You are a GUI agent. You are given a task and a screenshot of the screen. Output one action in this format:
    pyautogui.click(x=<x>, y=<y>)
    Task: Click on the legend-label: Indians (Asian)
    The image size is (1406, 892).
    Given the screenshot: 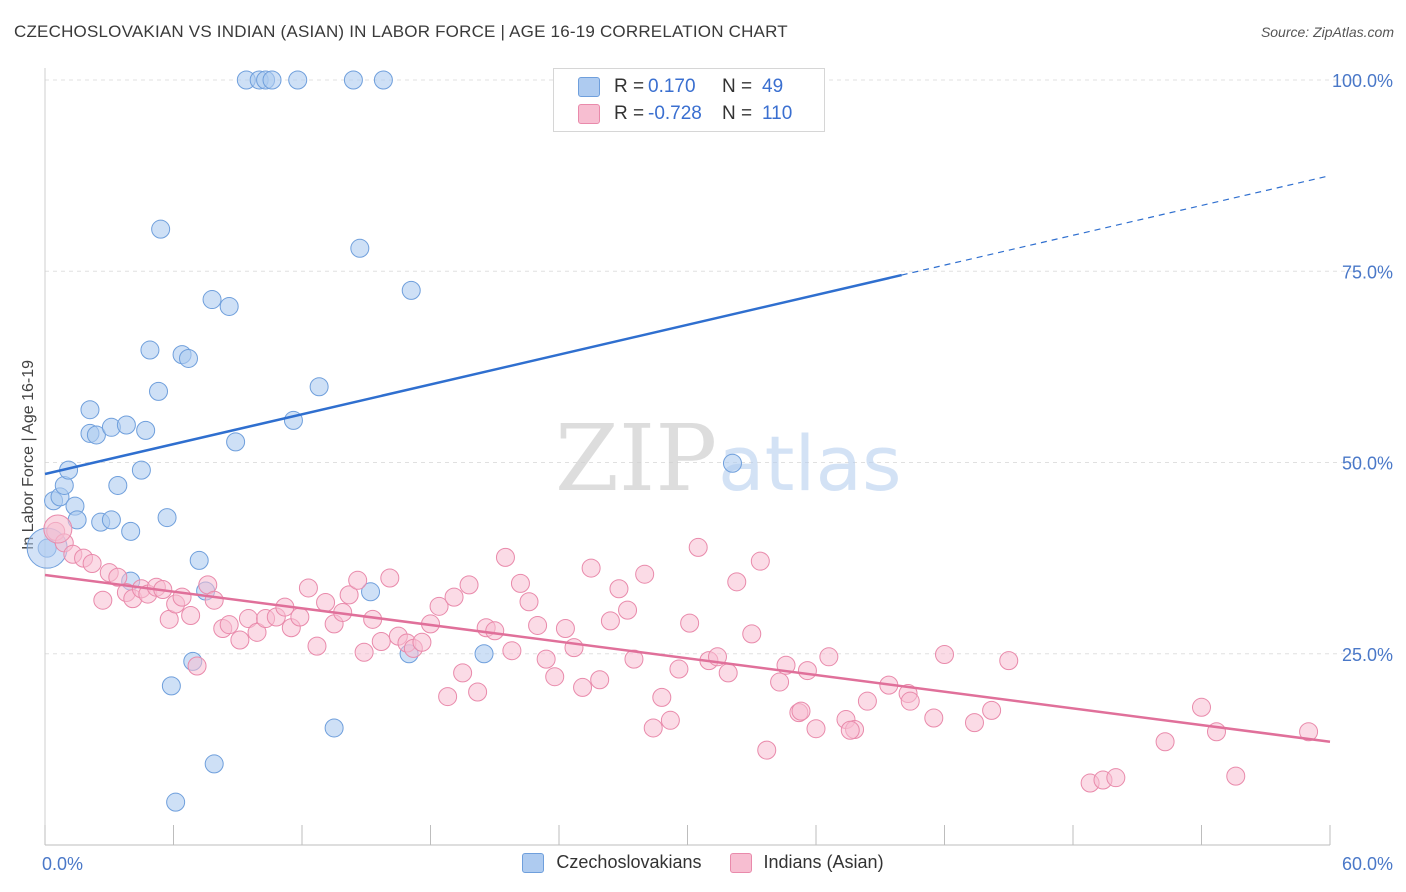 What is the action you would take?
    pyautogui.click(x=823, y=862)
    